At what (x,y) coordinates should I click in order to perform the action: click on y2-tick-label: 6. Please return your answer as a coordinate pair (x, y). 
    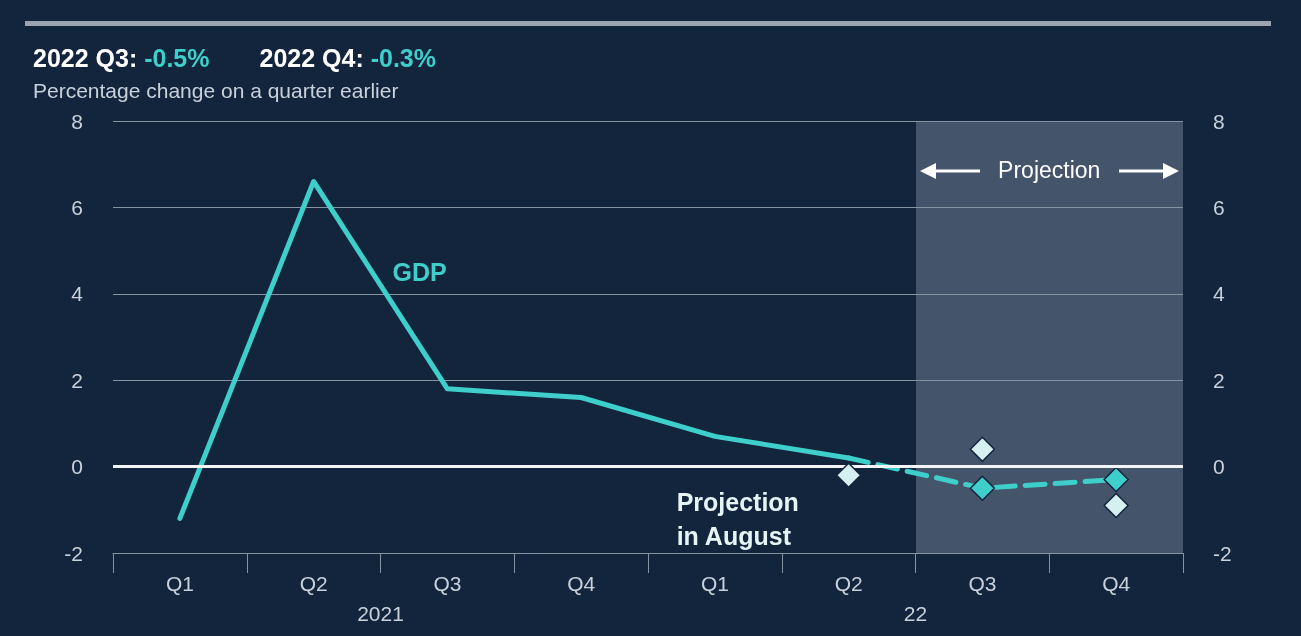
    Looking at the image, I should click on (1219, 207).